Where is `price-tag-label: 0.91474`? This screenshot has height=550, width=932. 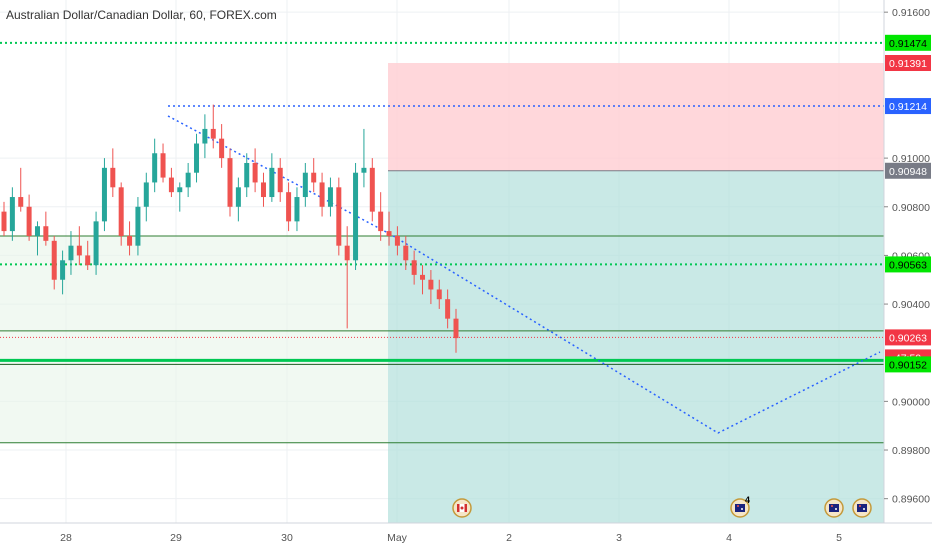
price-tag-label: 0.91474 is located at coordinates (908, 44).